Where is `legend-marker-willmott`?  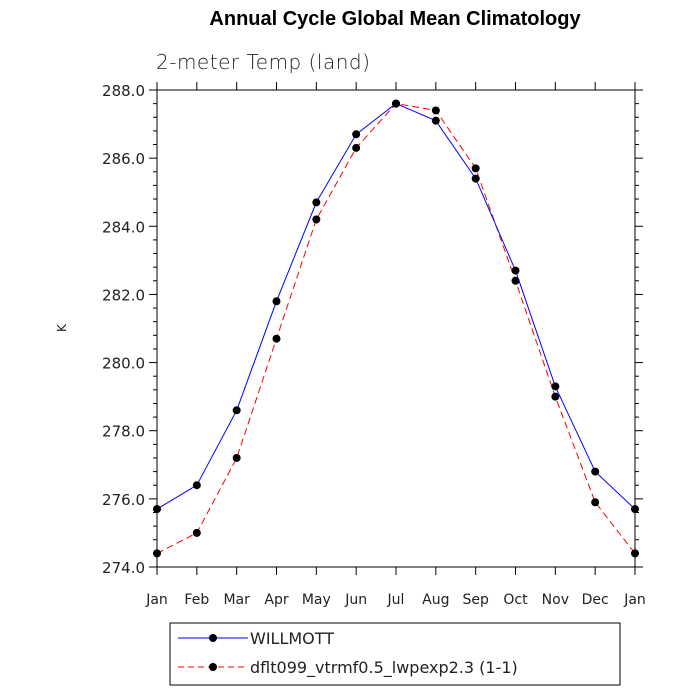 legend-marker-willmott is located at coordinates (213, 638).